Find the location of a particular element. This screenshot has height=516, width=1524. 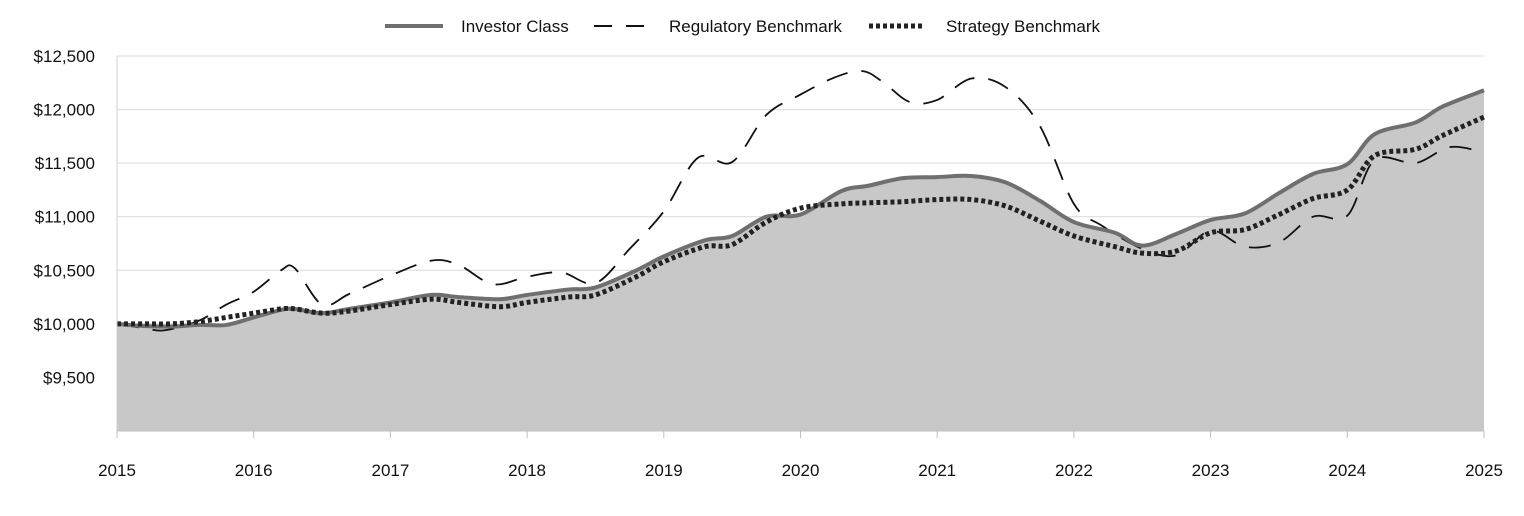

legend-label-investor-class: Investor Class is located at coordinates (515, 26).